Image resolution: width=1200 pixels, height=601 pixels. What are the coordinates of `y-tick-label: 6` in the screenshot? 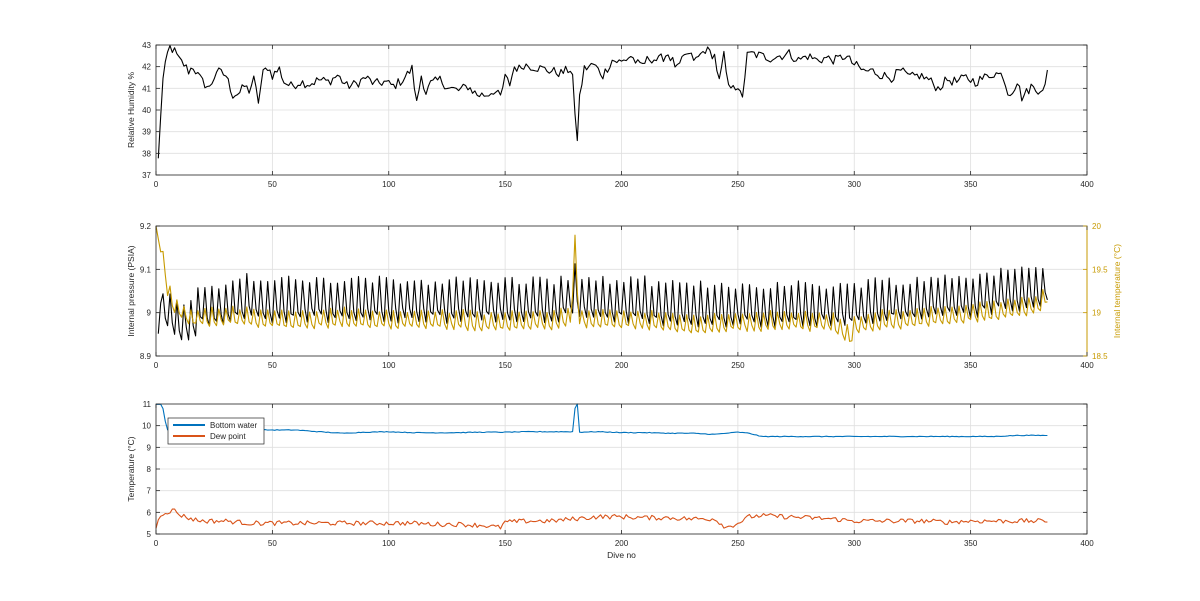 It's located at (149, 512).